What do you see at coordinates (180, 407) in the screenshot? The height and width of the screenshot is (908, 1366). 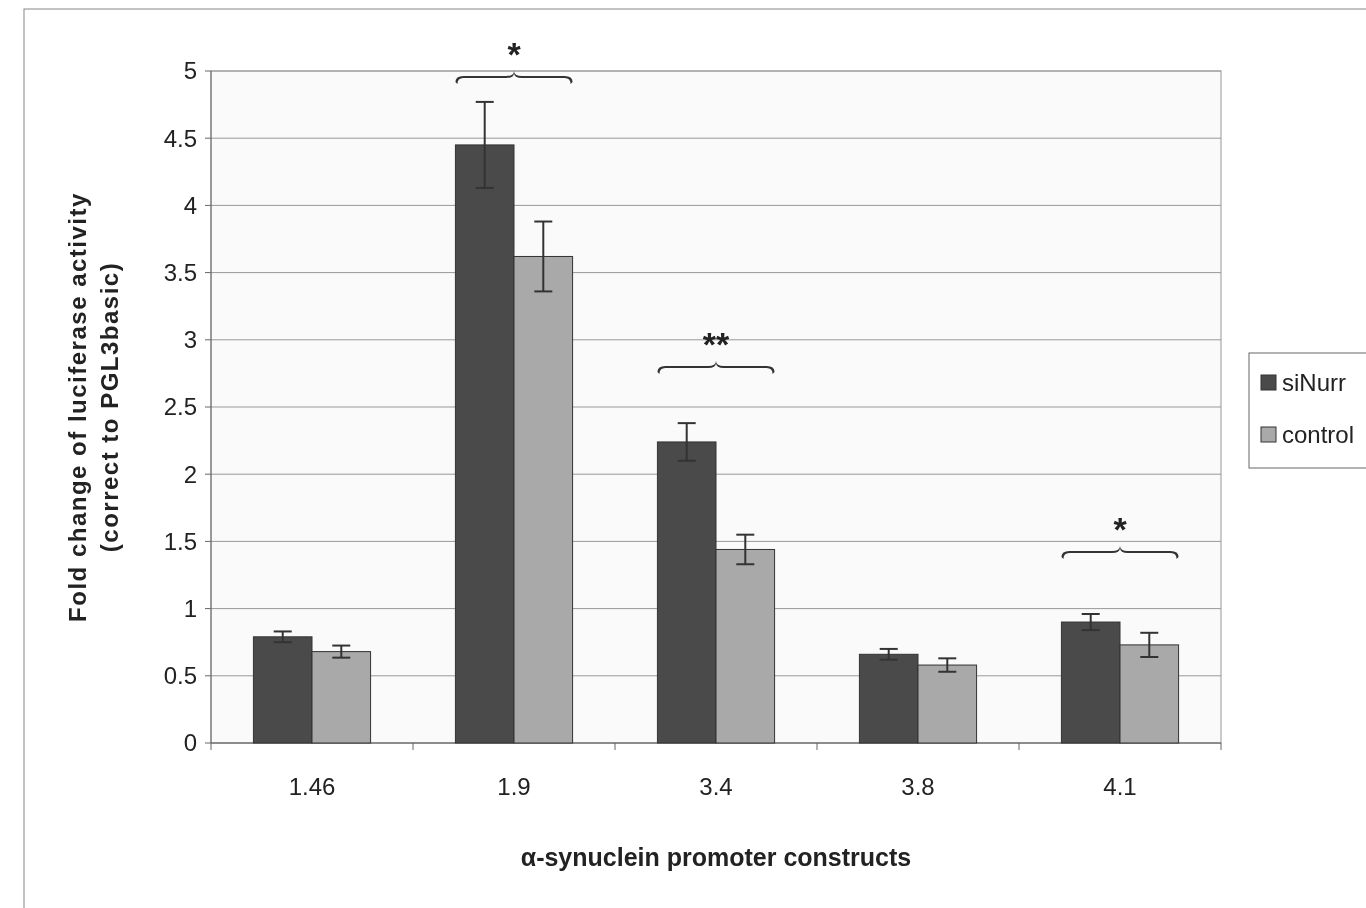 I see `y-tick-label: 2.5` at bounding box center [180, 407].